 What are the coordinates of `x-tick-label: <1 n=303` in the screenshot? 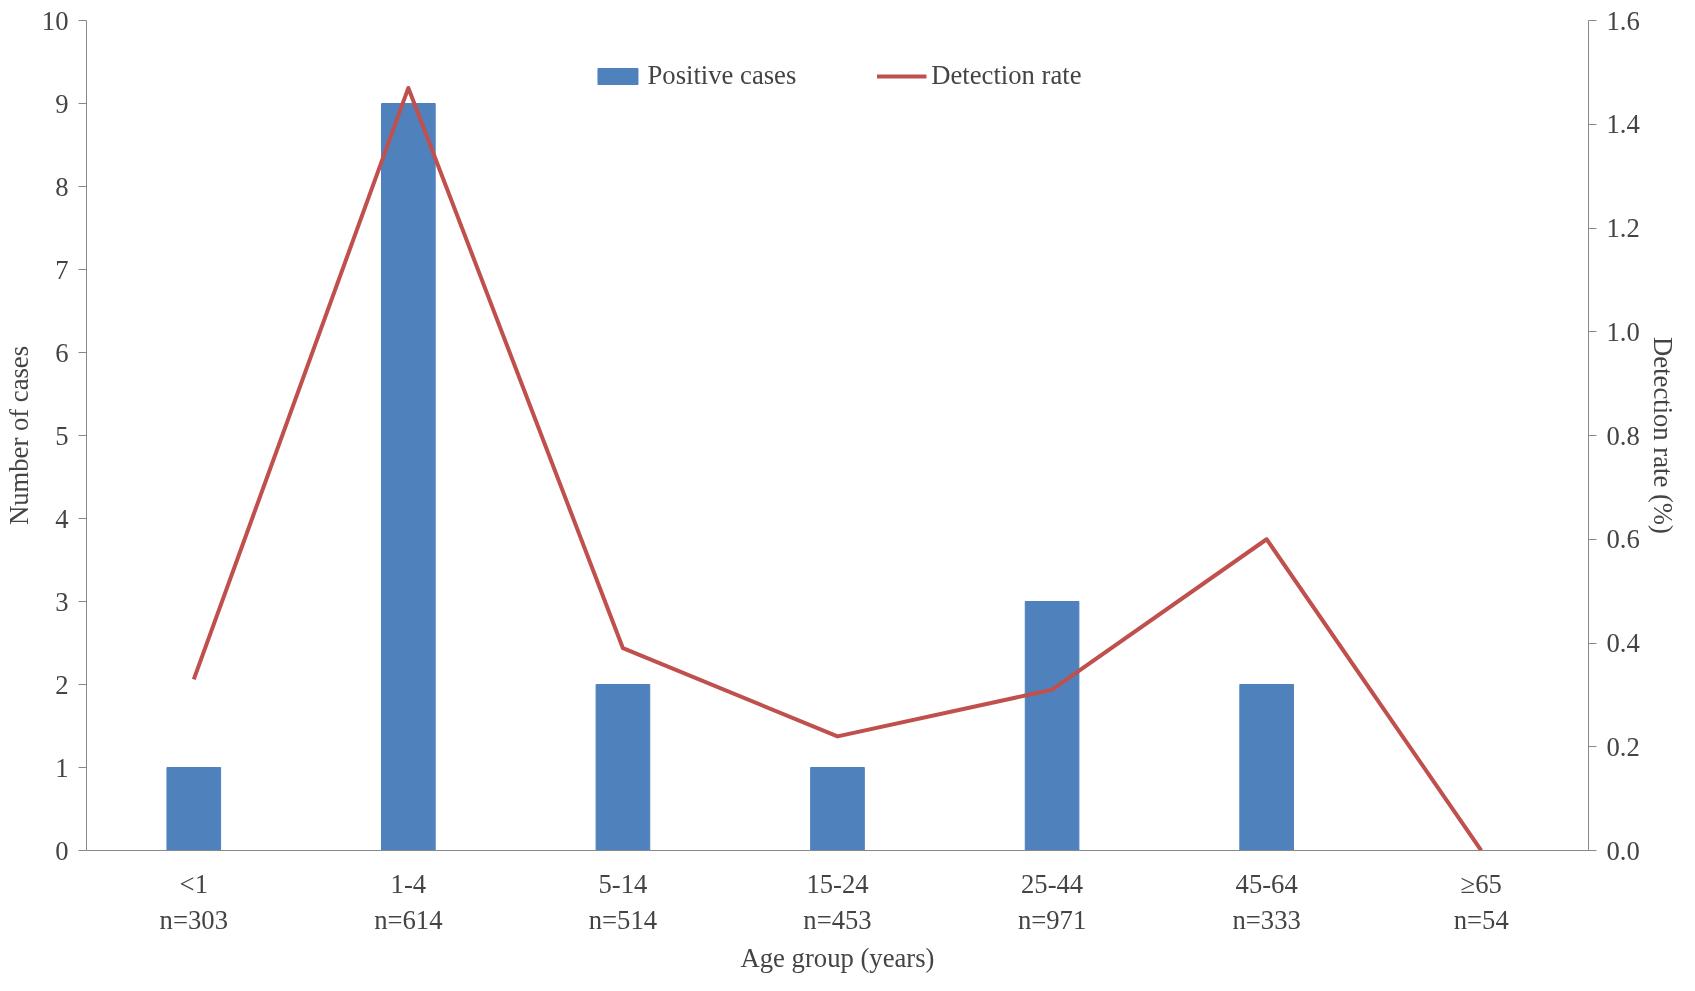 It's located at (193, 901).